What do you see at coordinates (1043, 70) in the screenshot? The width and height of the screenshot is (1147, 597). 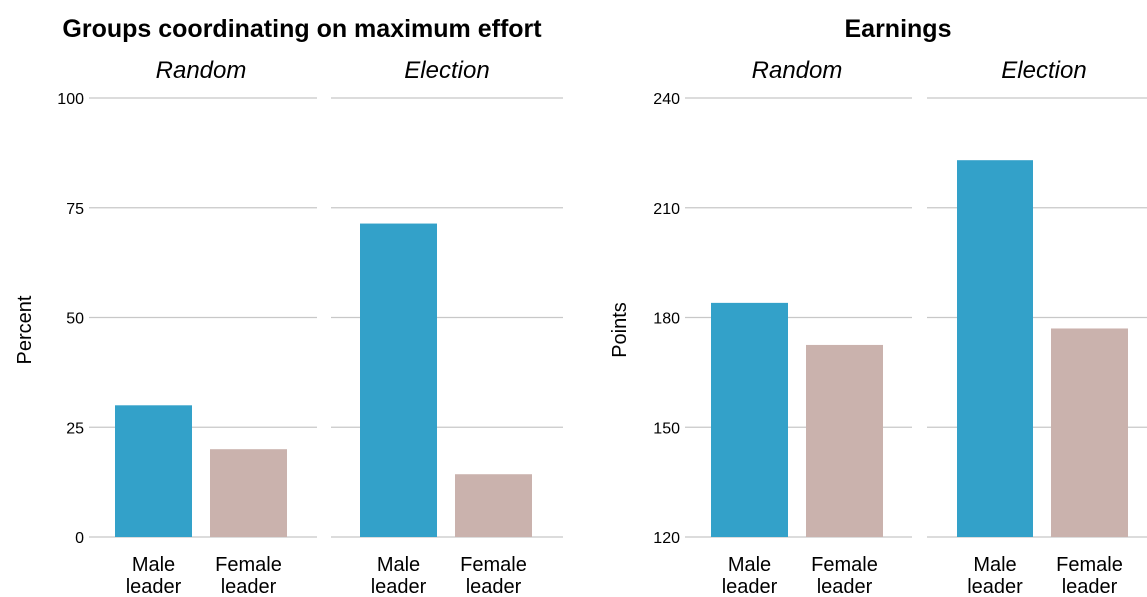 I see `facet-label-election-earnings: Election` at bounding box center [1043, 70].